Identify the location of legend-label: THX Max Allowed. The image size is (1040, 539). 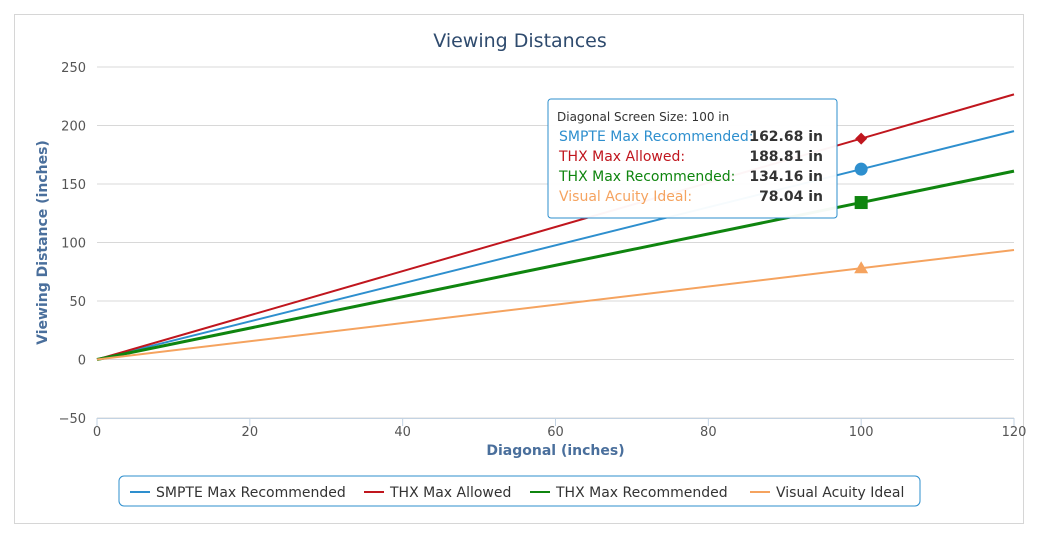
(450, 493).